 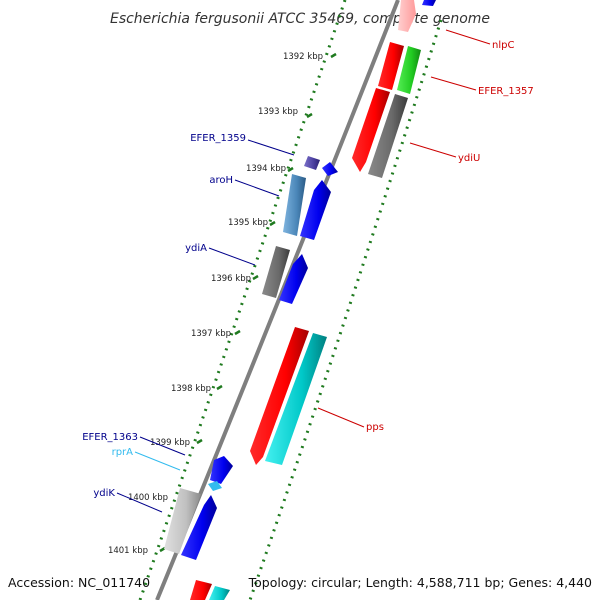 What do you see at coordinates (276, 272) in the screenshot?
I see `gene-ydiA` at bounding box center [276, 272].